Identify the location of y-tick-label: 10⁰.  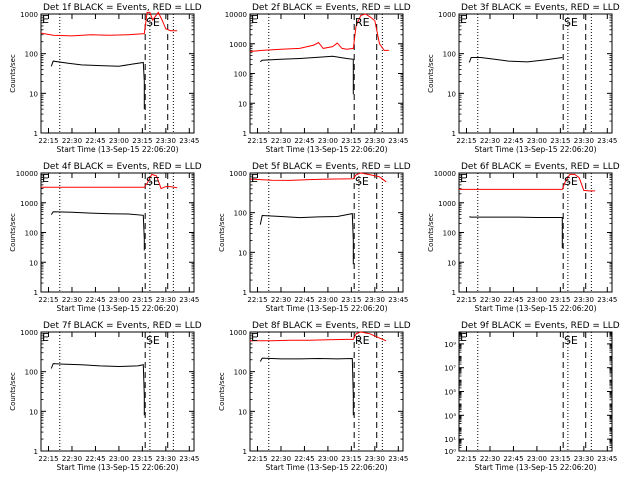
(450, 452).